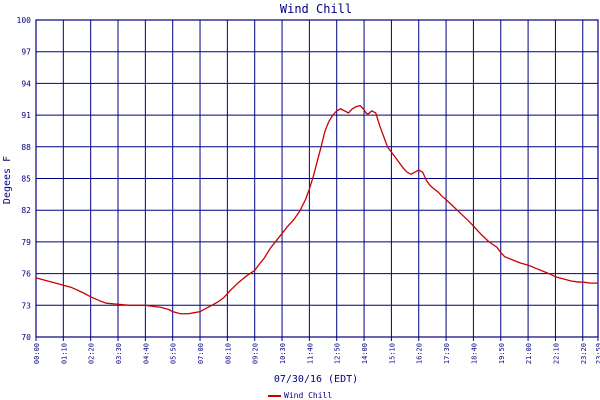 The width and height of the screenshot is (600, 400). What do you see at coordinates (310, 353) in the screenshot?
I see `x-tick-label: 11:40` at bounding box center [310, 353].